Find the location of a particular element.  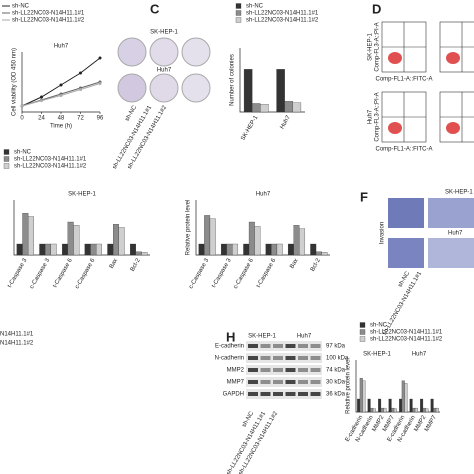

subtitle: Huh7 is located at coordinates (455, 234).